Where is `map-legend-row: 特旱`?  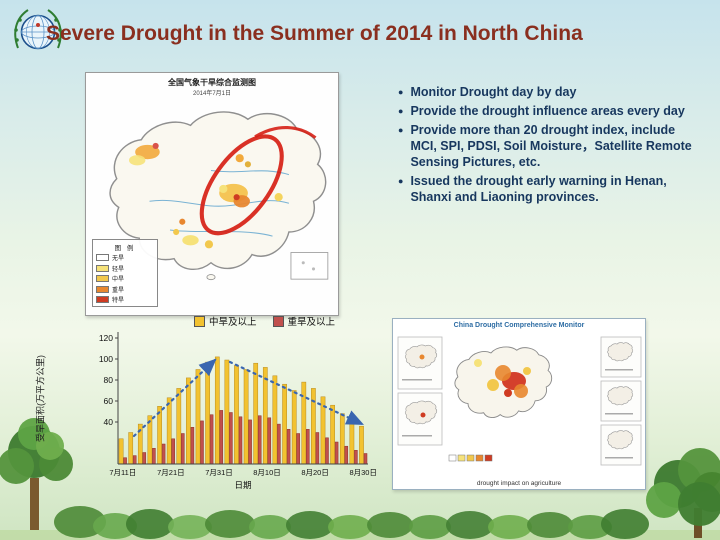 map-legend-row: 特旱 is located at coordinates (125, 299).